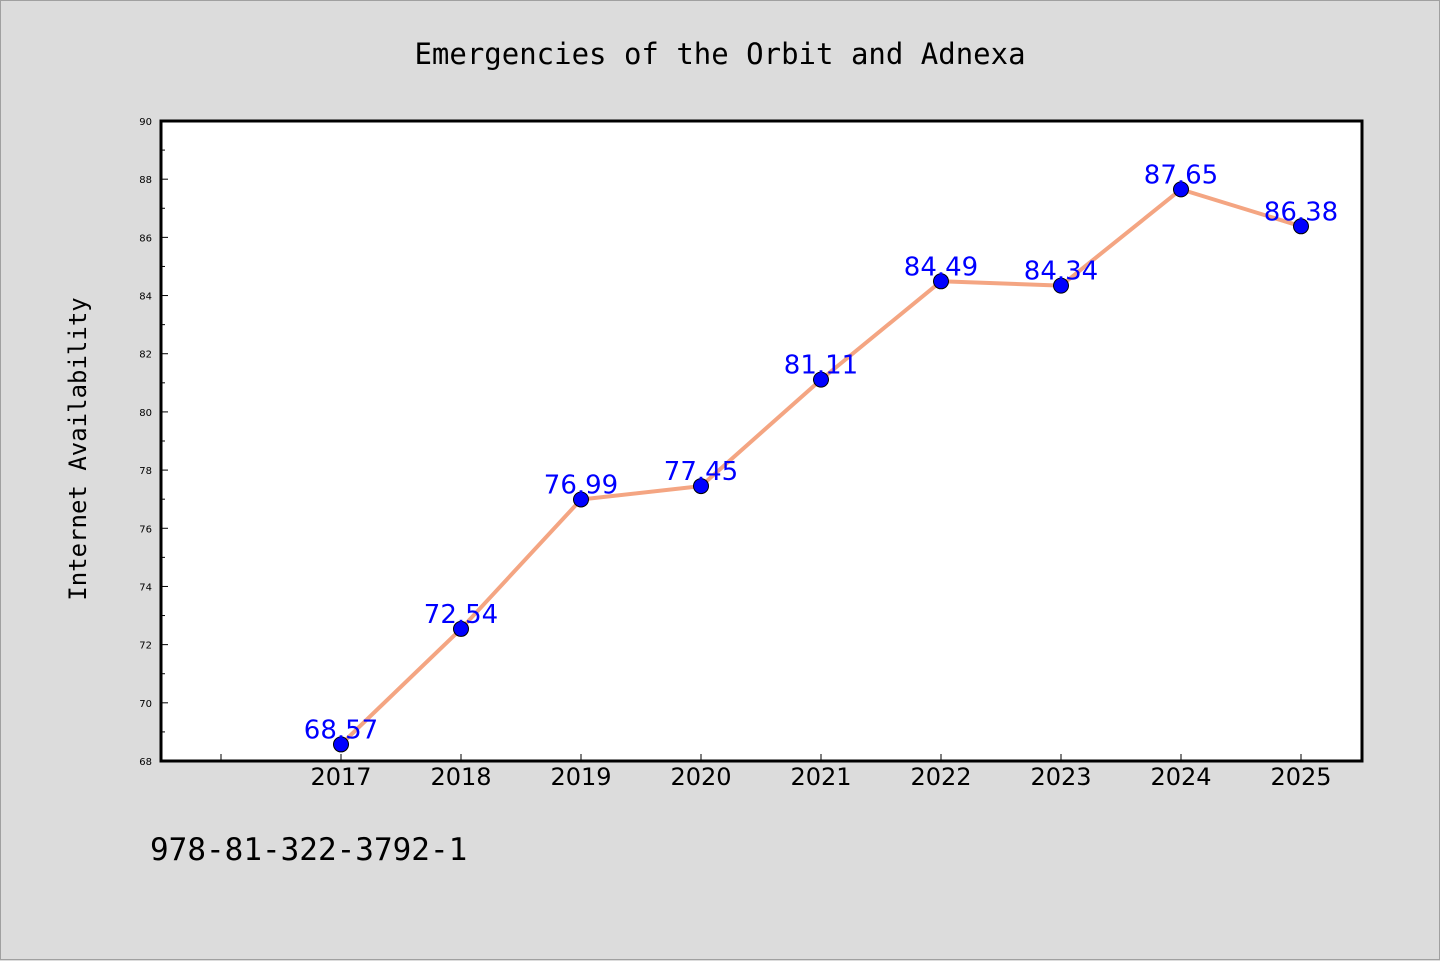  Describe the element at coordinates (821, 379) in the screenshot. I see `data-point-2021` at that location.